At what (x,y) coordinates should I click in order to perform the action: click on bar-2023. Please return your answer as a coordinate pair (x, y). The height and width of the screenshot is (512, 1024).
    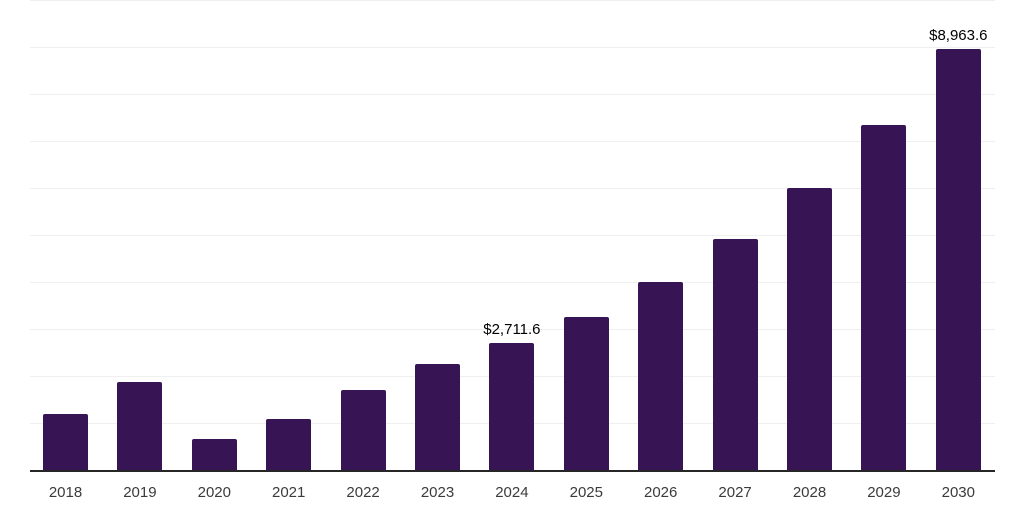
    Looking at the image, I should click on (437, 417).